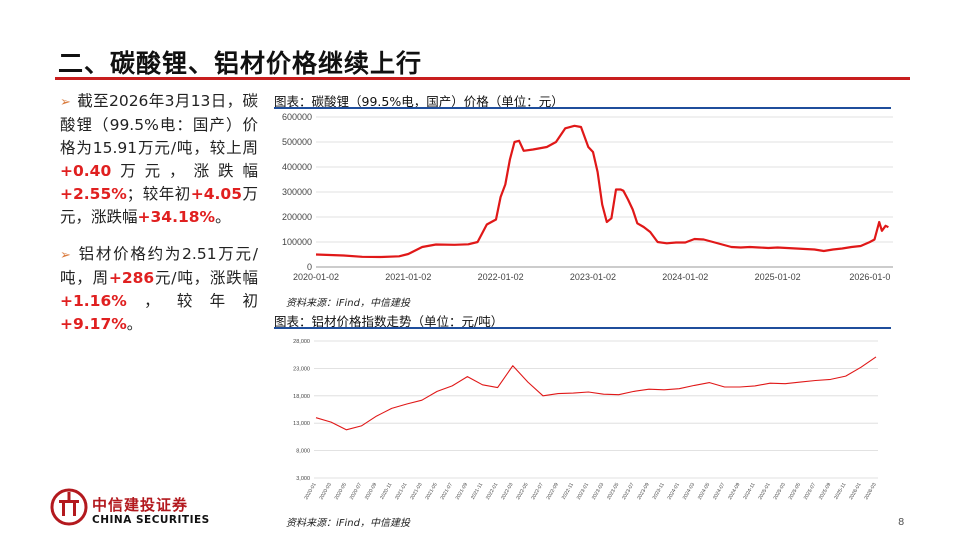 This screenshot has height=540, width=960. What do you see at coordinates (598, 491) in the screenshot?
I see `x-tick-label: 2023-03` at bounding box center [598, 491].